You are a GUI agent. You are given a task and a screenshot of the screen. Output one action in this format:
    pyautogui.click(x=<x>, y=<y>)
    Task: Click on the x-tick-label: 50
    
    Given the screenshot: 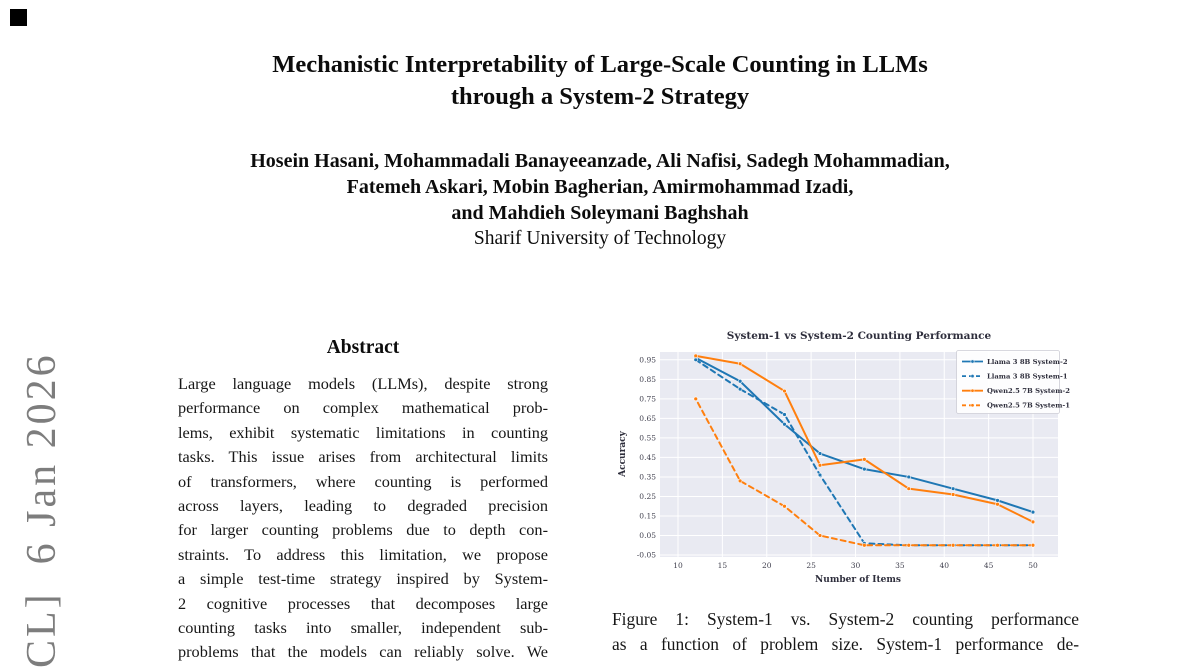 What is the action you would take?
    pyautogui.click(x=1033, y=565)
    